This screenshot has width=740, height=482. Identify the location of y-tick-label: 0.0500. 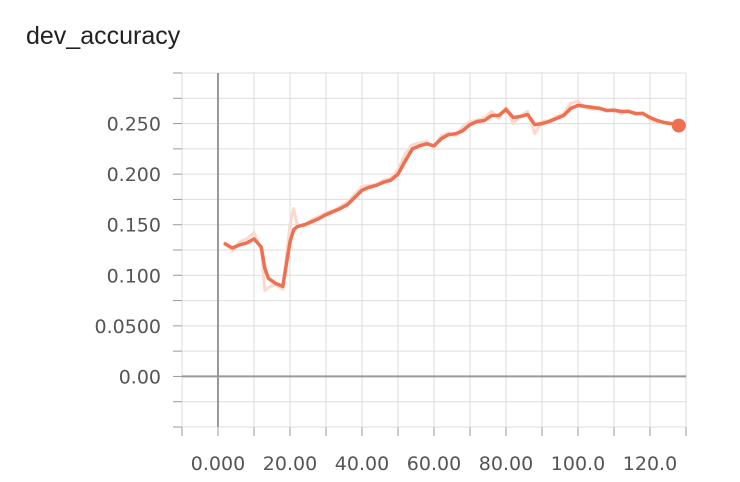
(128, 327).